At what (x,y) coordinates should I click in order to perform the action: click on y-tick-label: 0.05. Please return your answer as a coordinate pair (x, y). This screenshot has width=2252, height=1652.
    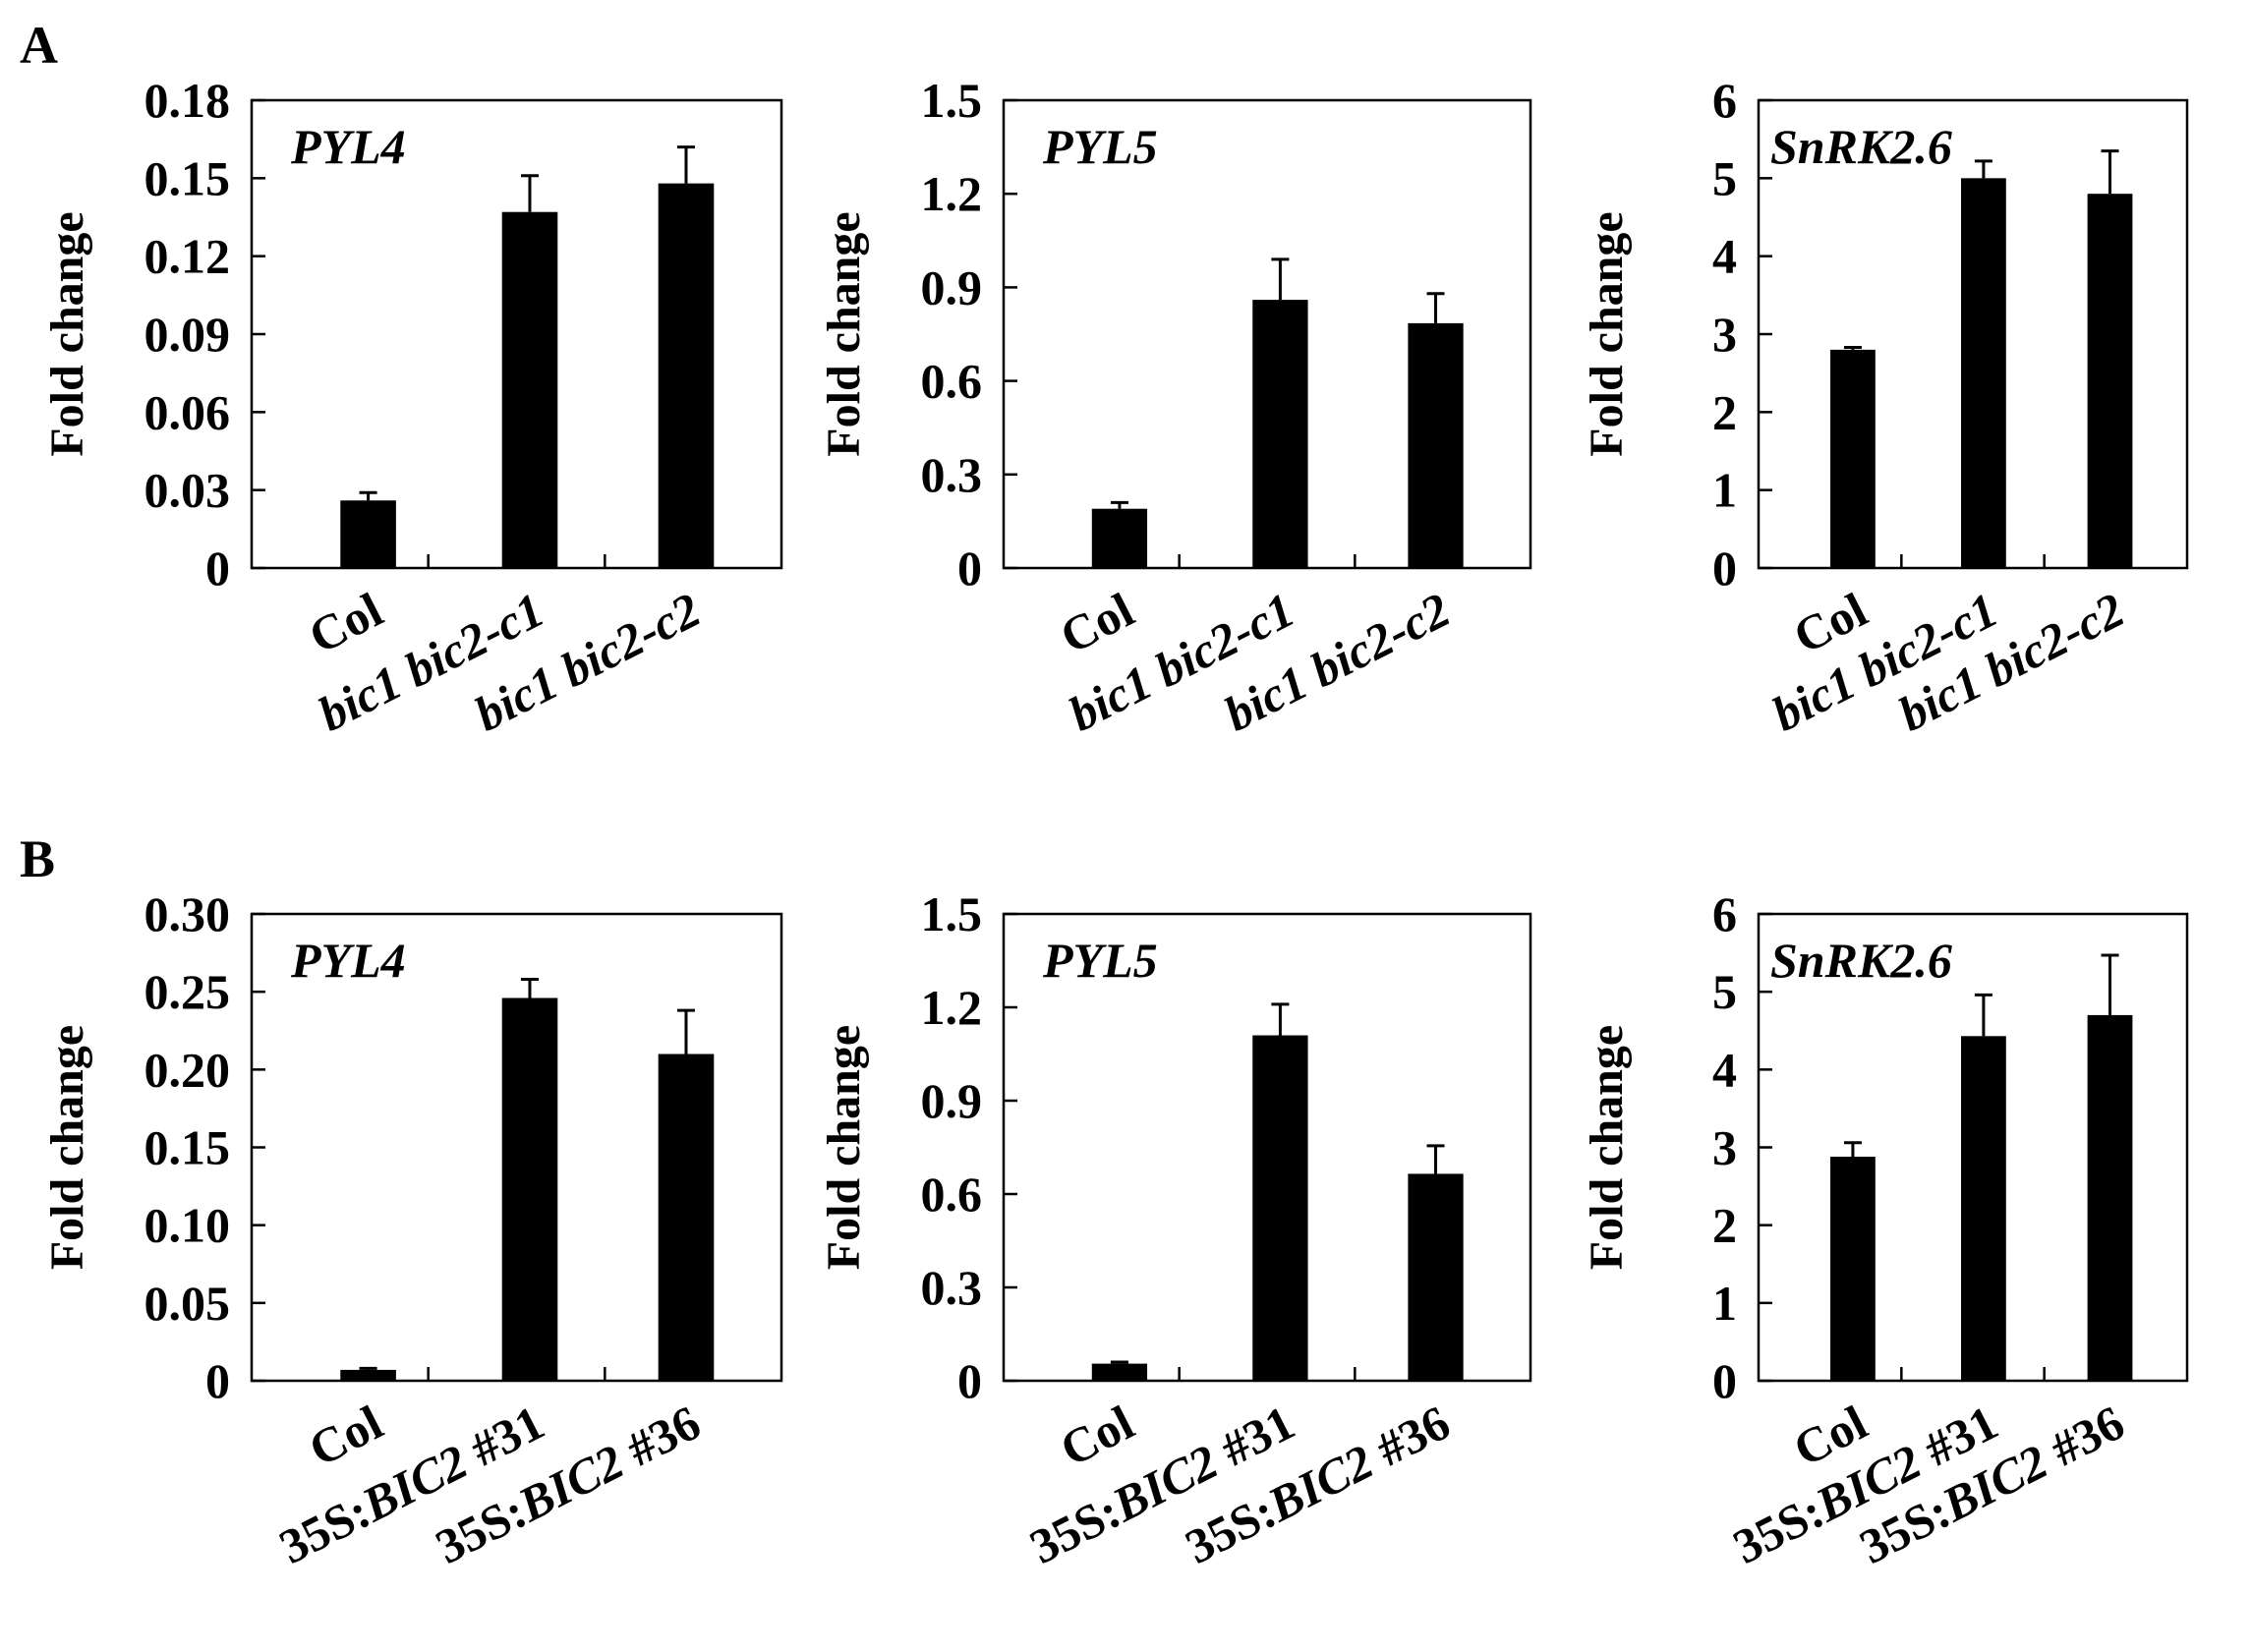
    Looking at the image, I should click on (188, 1303).